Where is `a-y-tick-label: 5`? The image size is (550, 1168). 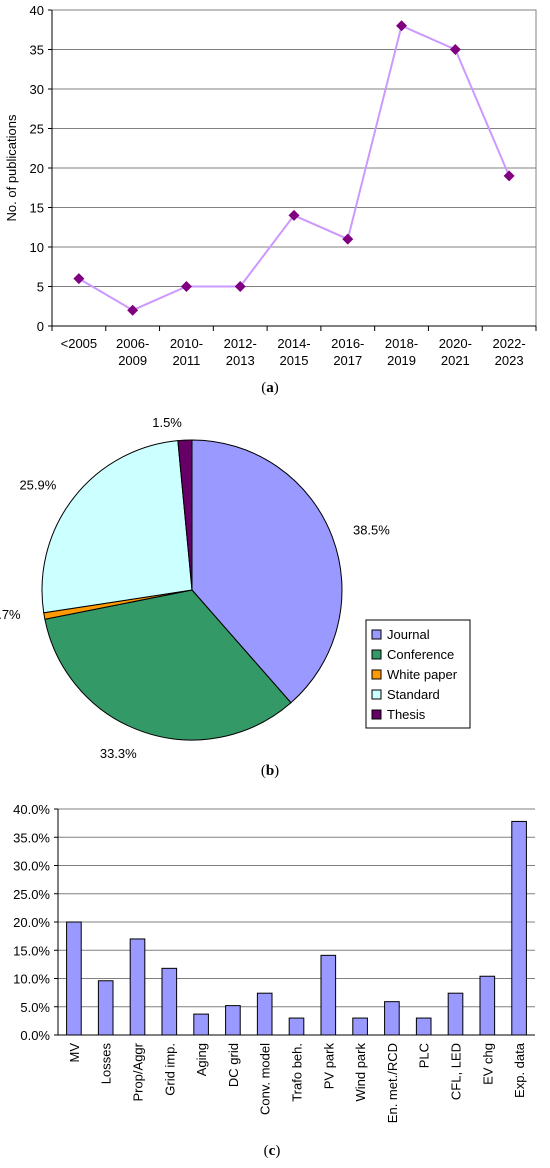 a-y-tick-label: 5 is located at coordinates (40, 287).